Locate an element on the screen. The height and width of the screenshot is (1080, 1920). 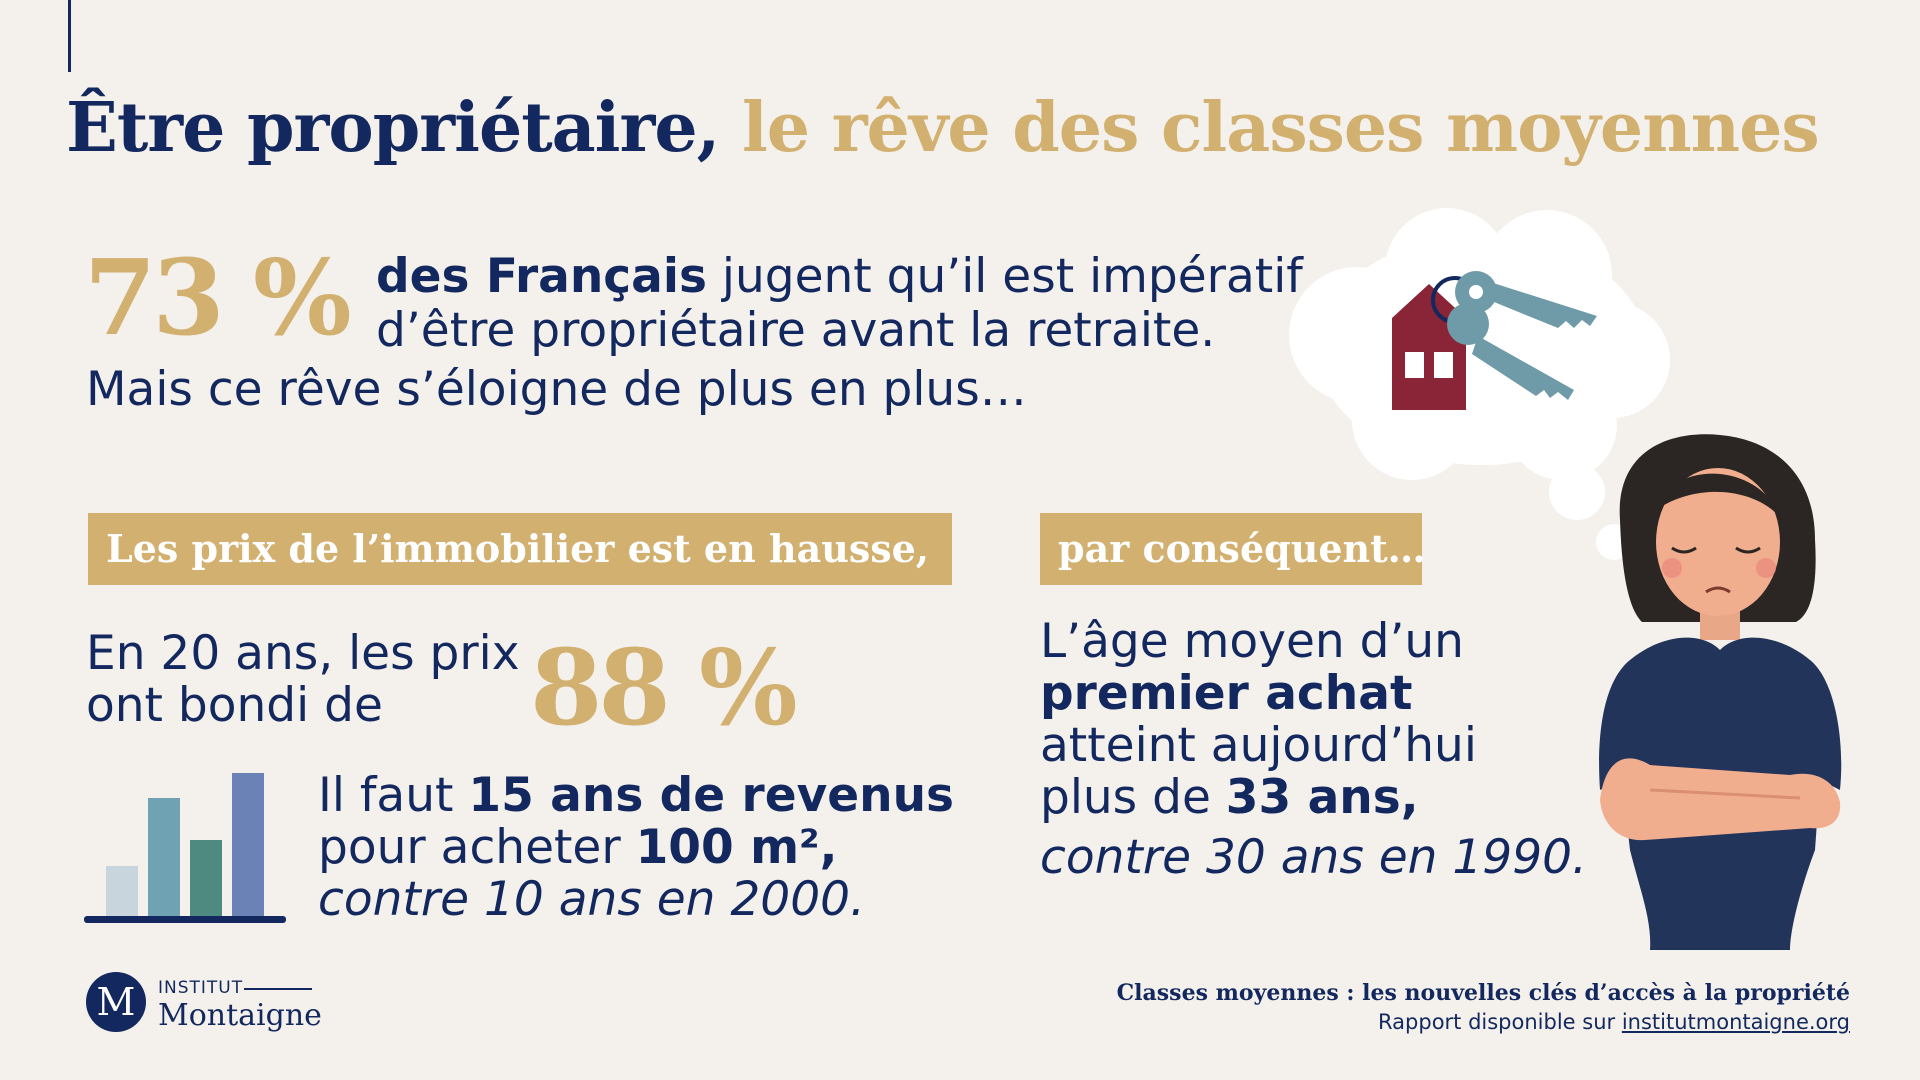
revenus-line-1: Il faut 15 ans de revenus is located at coordinates (636, 796).